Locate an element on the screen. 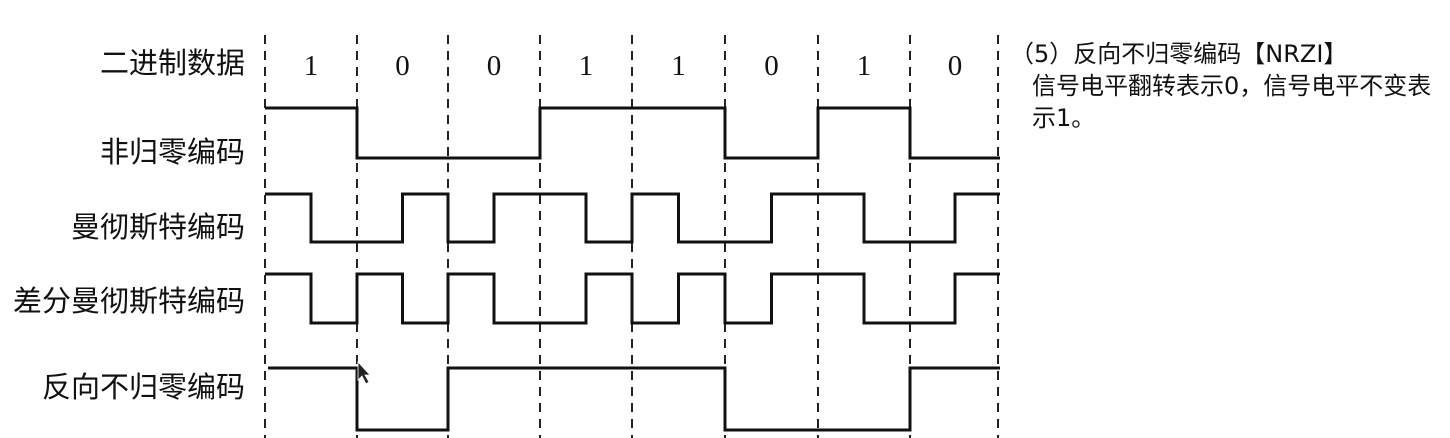 This screenshot has width=1450, height=438. note-title: （5）反向不归零编码【NRZI】 is located at coordinates (1179, 54).